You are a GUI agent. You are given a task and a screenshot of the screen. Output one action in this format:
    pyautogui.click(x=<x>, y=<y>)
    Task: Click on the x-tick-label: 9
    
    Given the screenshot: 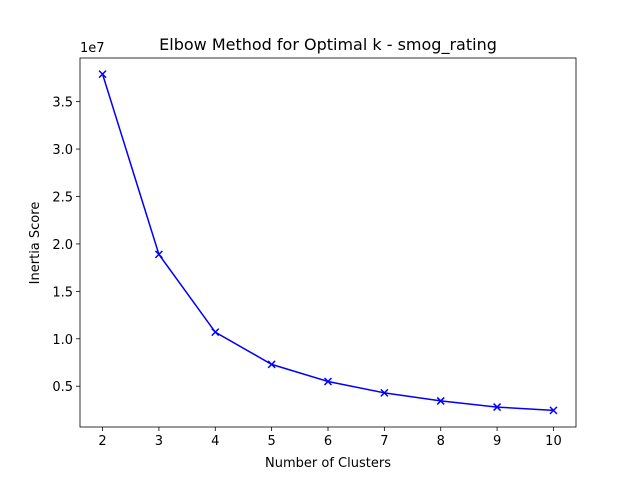 What is the action you would take?
    pyautogui.click(x=497, y=441)
    